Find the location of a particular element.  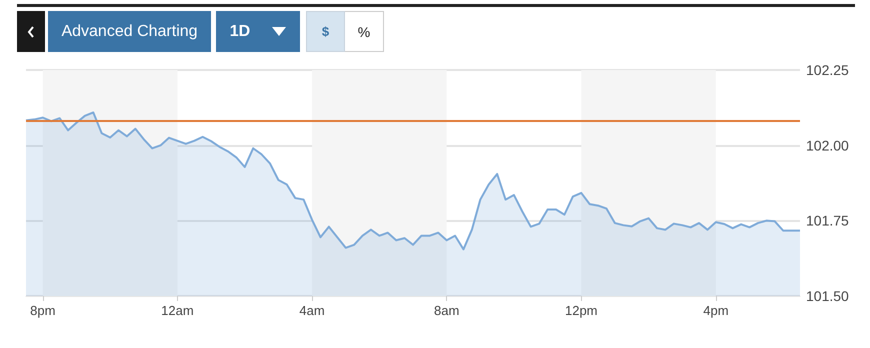

text: Advanced Charting is located at coordinates (129, 31).